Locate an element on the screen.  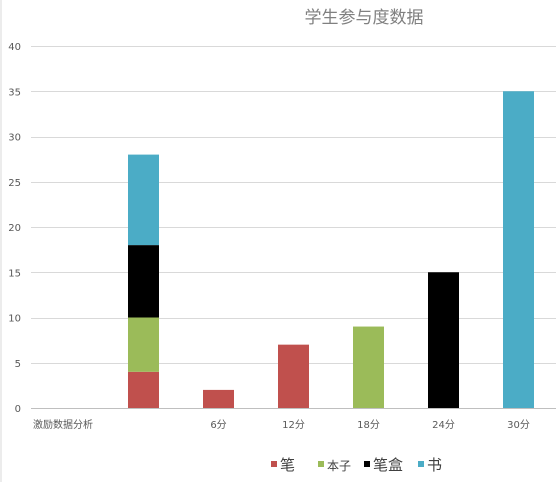
y-tick-label: 30 is located at coordinates (14, 138).